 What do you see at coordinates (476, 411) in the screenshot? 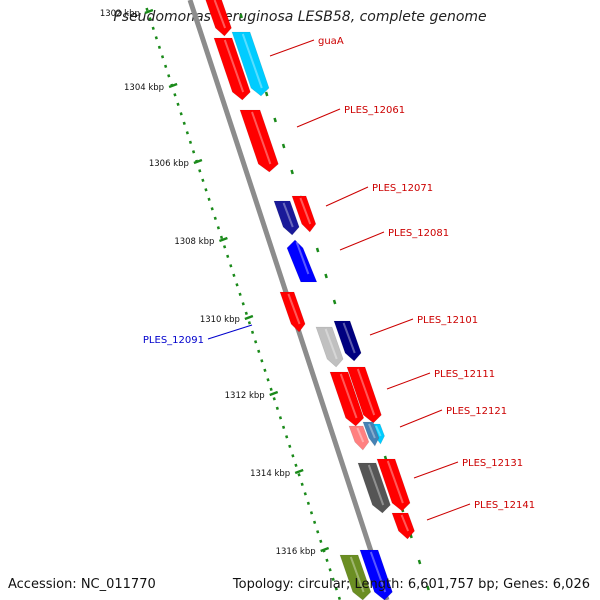
I see `gene-label: PLES_12121` at bounding box center [476, 411].